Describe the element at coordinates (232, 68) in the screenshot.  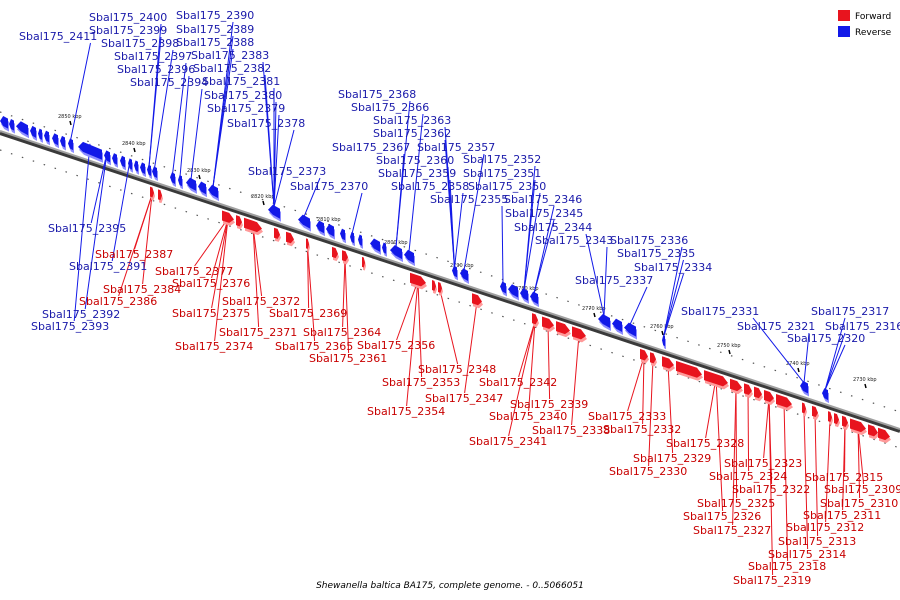
I see `gene-label: Sbal175_2382` at that location.